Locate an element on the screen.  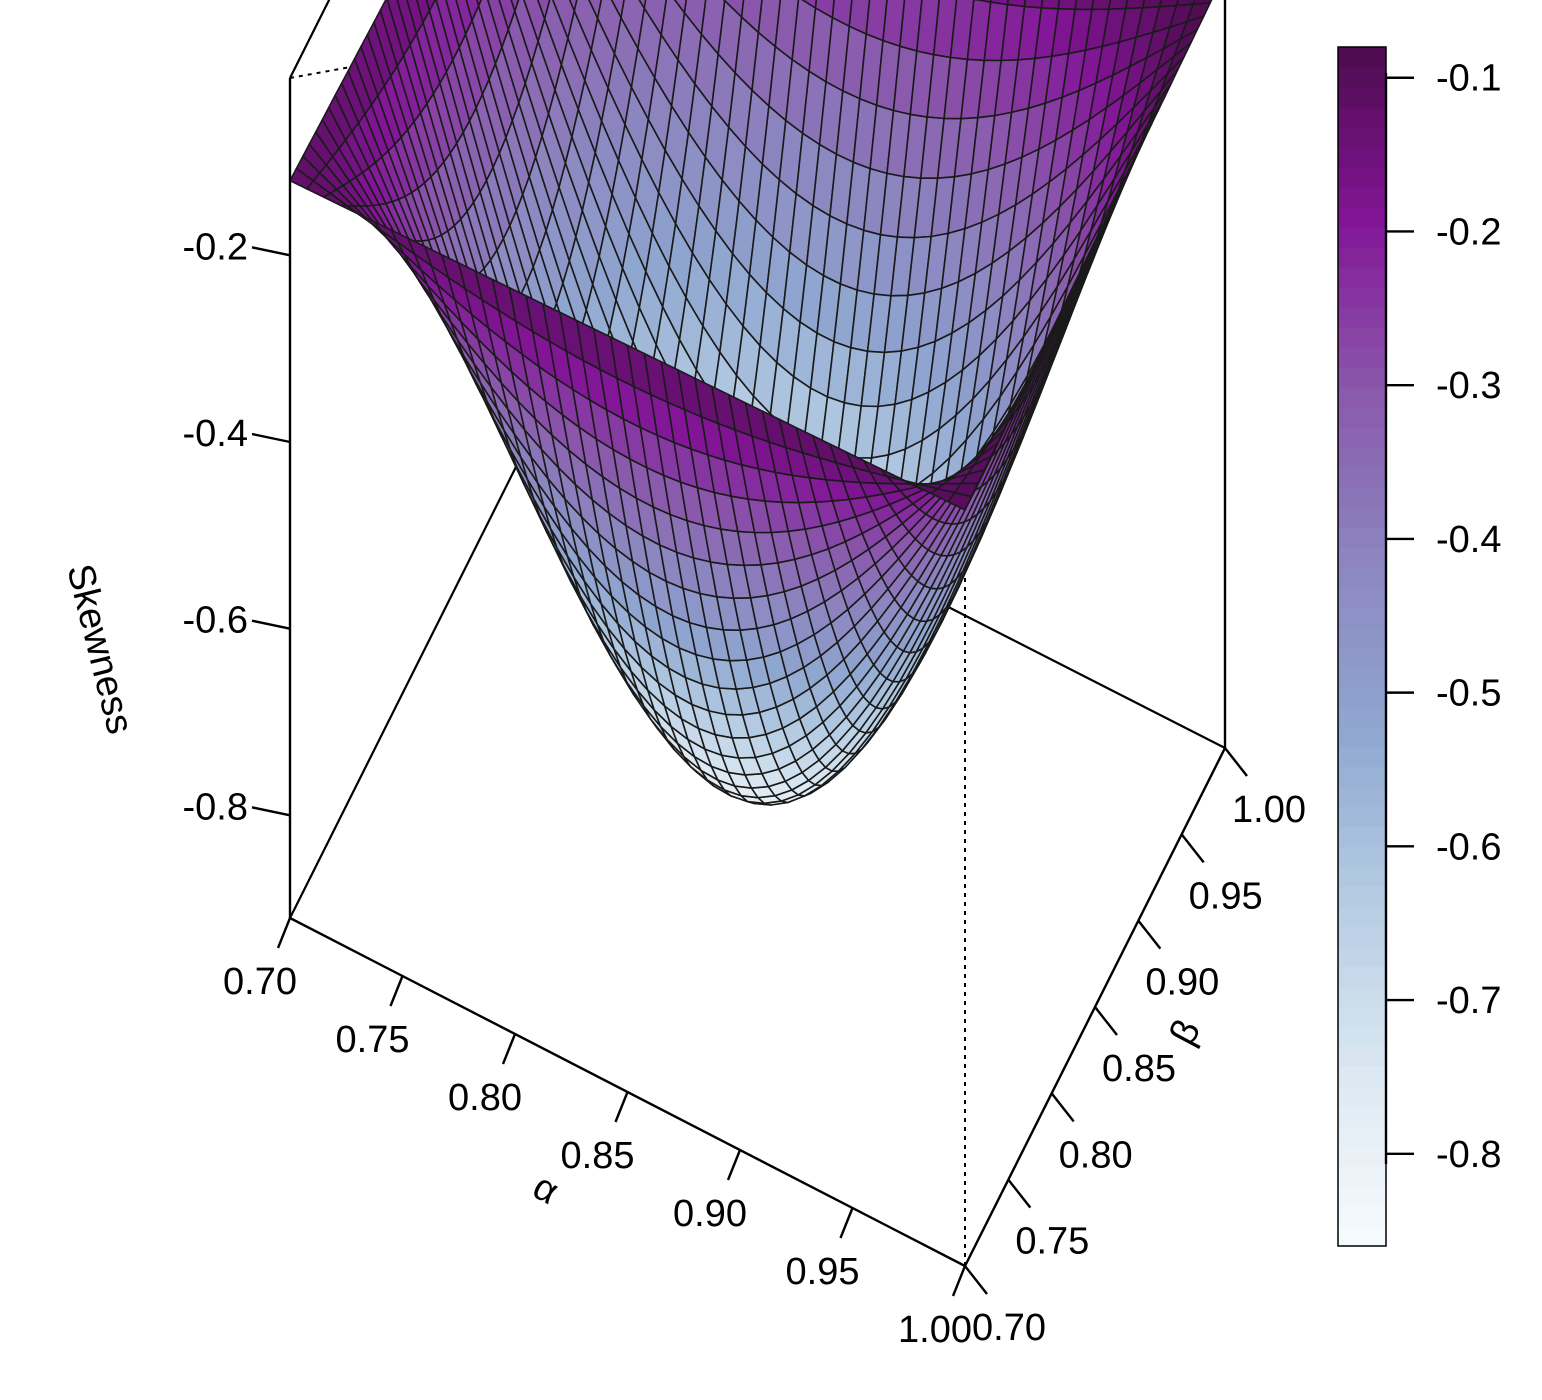
colorbar-tick-label: -0.7 is located at coordinates (1468, 1001).